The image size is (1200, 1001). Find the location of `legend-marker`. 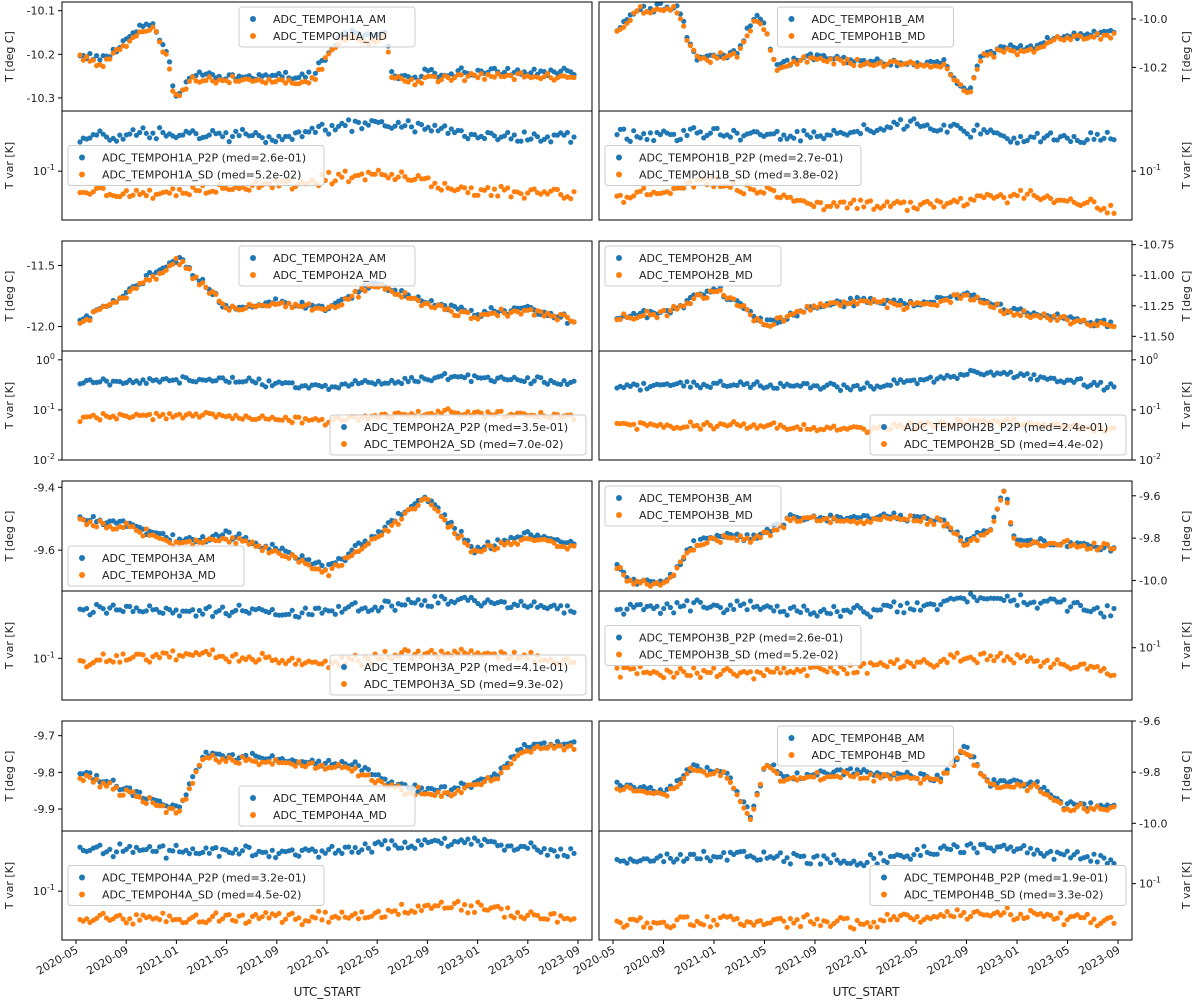

legend-marker is located at coordinates (253, 36).